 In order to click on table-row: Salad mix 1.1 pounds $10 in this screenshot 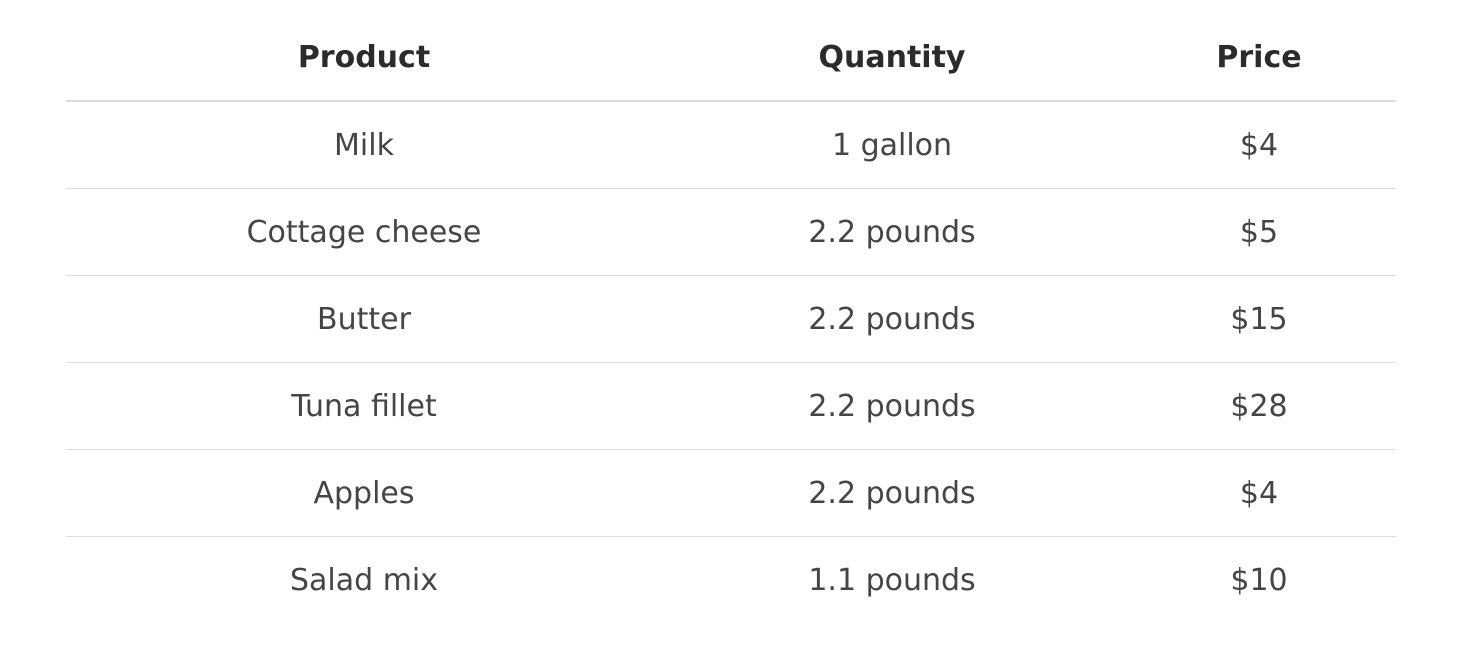, I will do `click(731, 580)`.